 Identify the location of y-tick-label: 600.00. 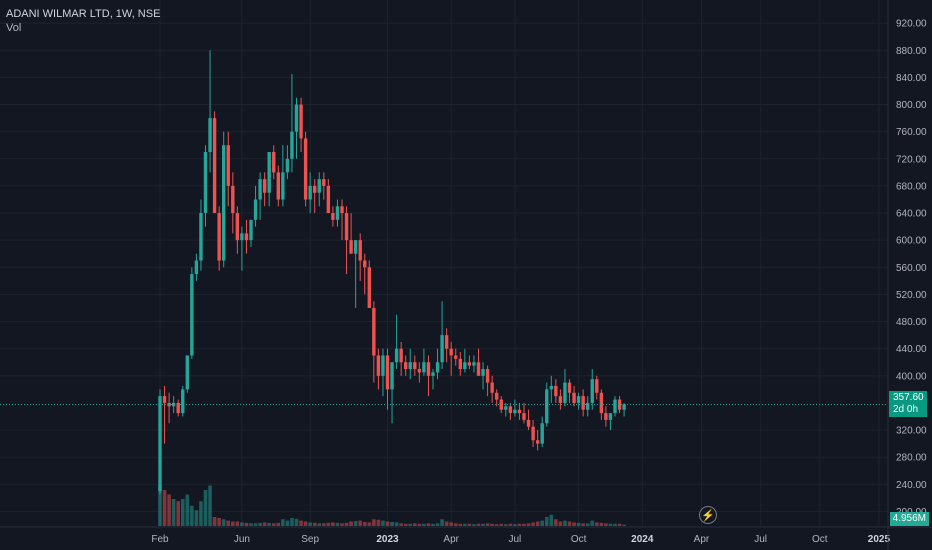
(911, 241).